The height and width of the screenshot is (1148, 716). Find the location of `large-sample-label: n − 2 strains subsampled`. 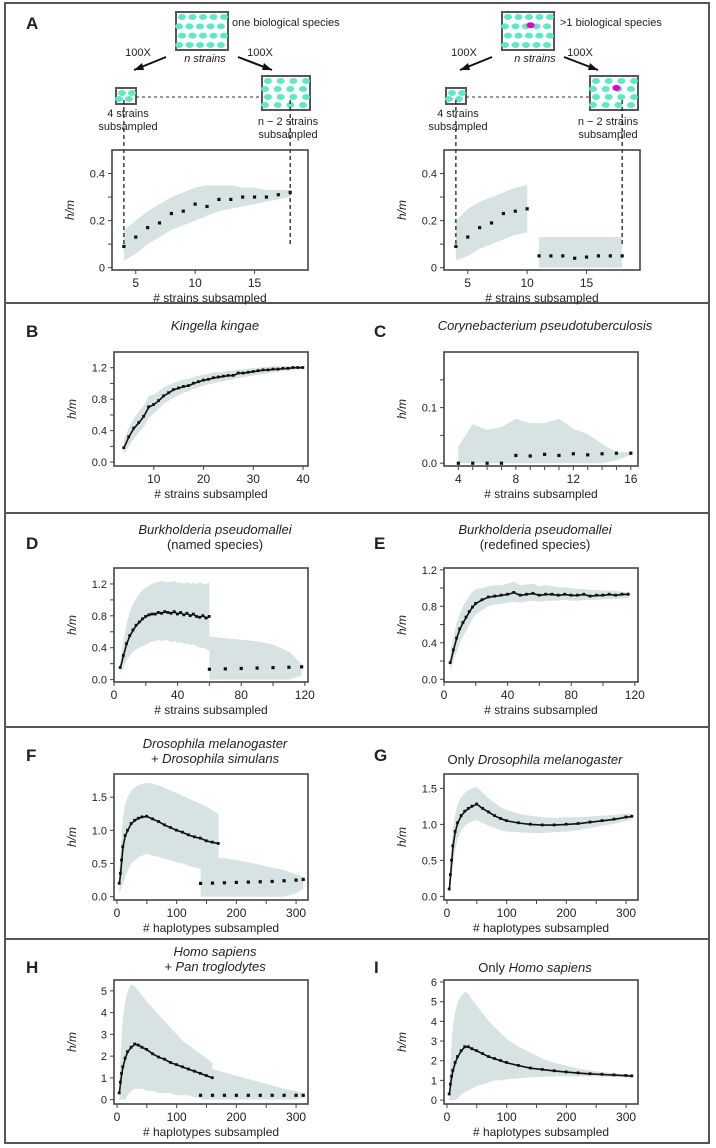

large-sample-label: n − 2 strains subsampled is located at coordinates (608, 128).